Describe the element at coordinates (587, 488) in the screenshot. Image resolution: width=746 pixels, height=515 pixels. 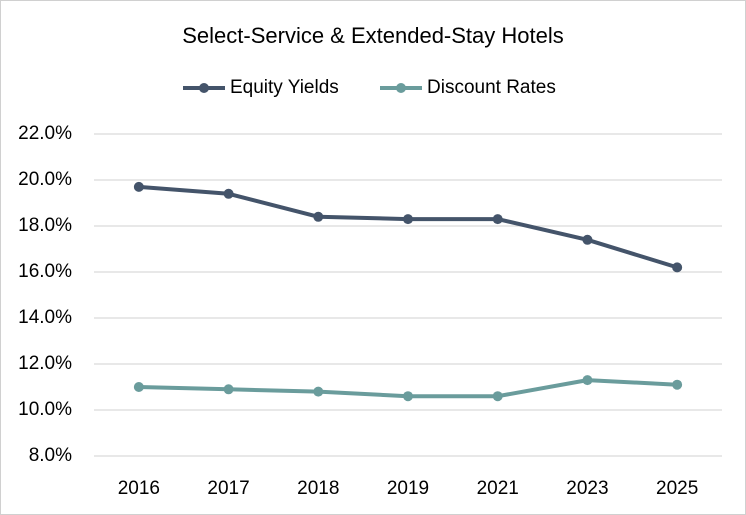
I see `x-tick-label: 2023` at that location.